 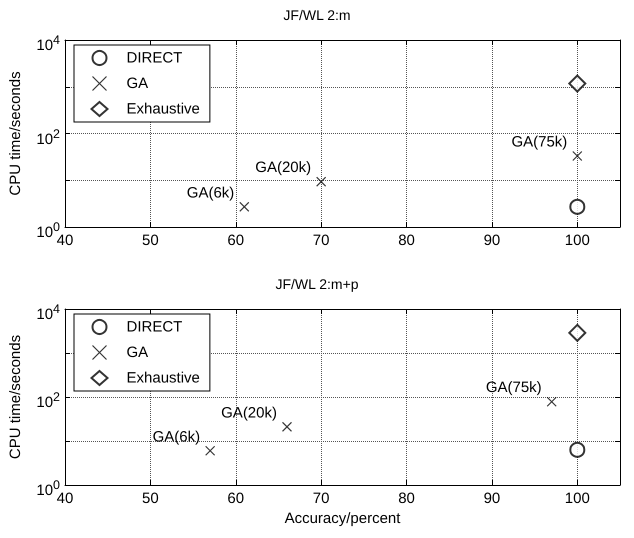 I want to click on x-axis-title: Accuracy/percent, so click(x=343, y=518).